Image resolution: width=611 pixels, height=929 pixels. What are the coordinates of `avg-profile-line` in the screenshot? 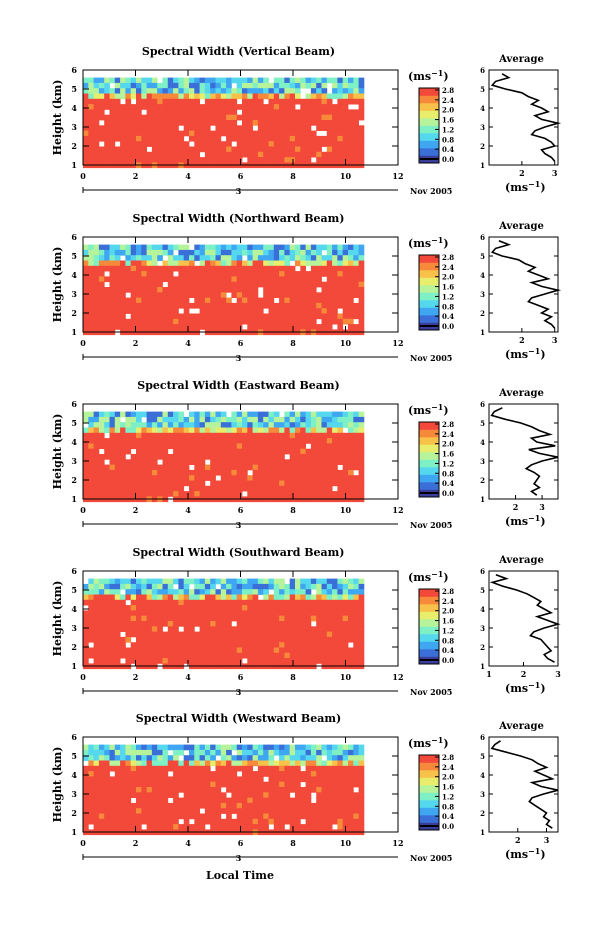 It's located at (524, 784).